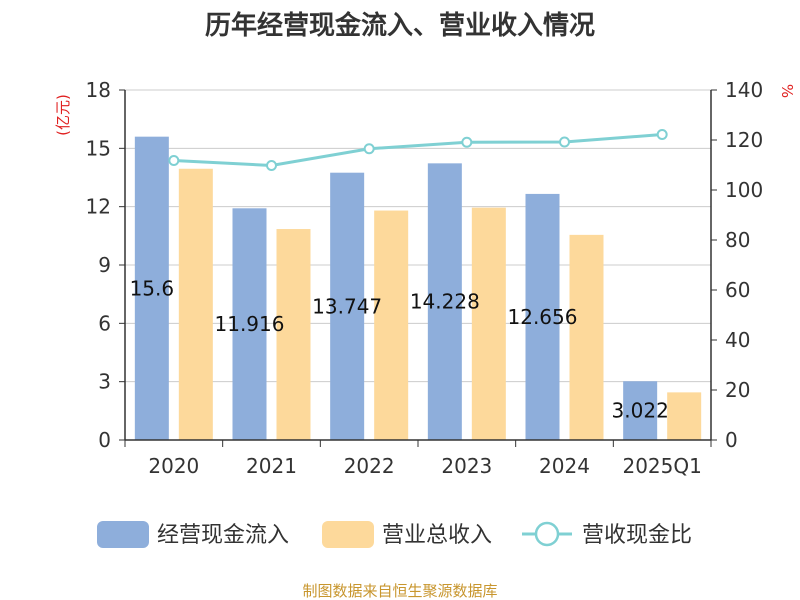 The width and height of the screenshot is (800, 600). I want to click on cash-inflow-data-label: 3.022, so click(640, 411).